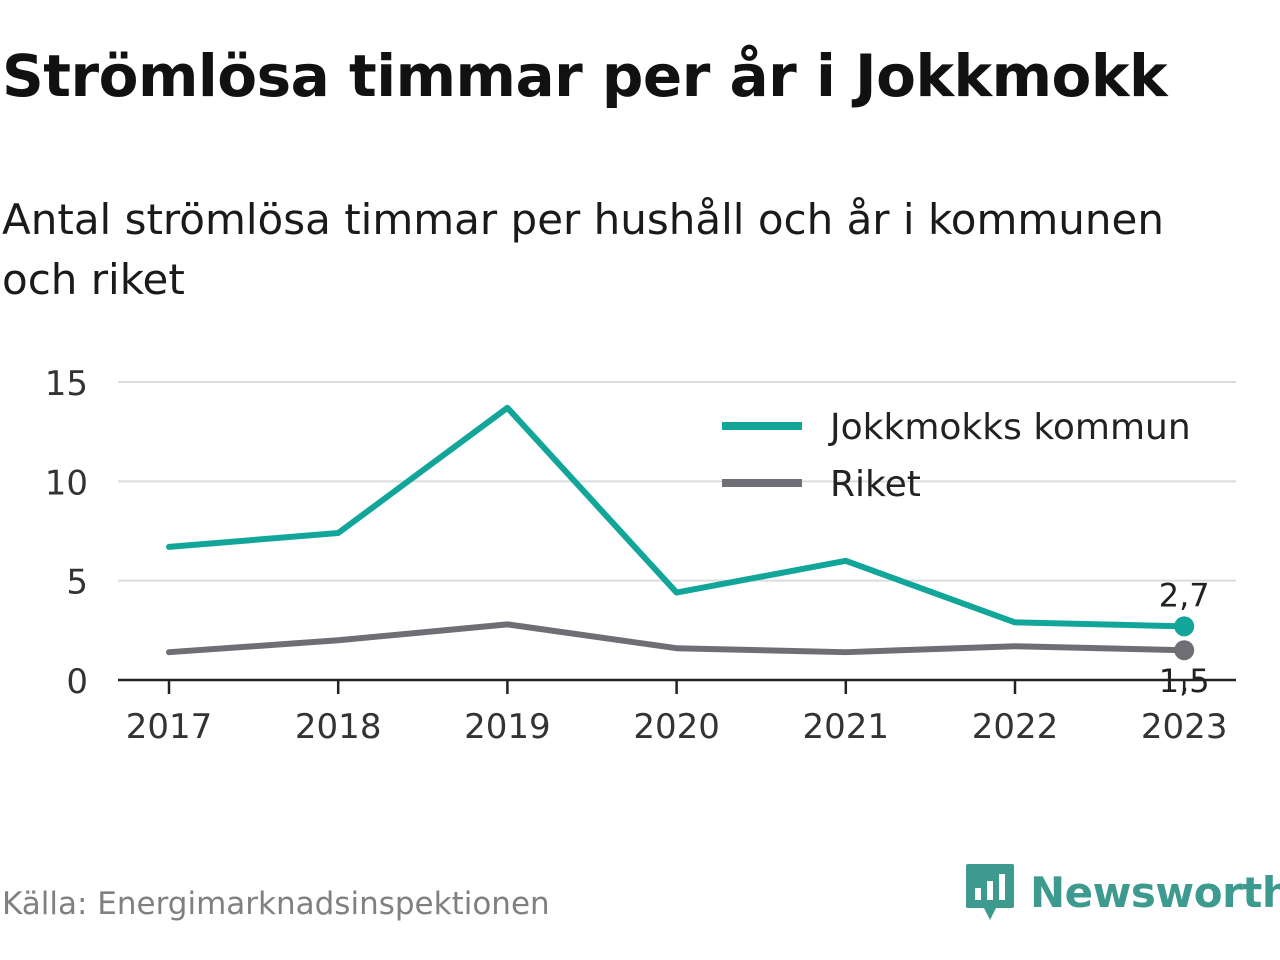 The width and height of the screenshot is (1280, 960). I want to click on x-tick-label: 2019, so click(507, 727).